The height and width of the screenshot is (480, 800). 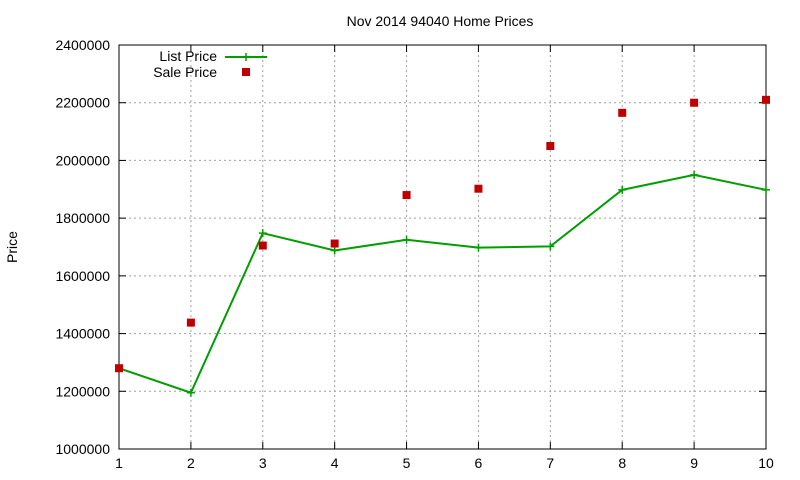 What do you see at coordinates (694, 463) in the screenshot?
I see `x-tick-label: 9` at bounding box center [694, 463].